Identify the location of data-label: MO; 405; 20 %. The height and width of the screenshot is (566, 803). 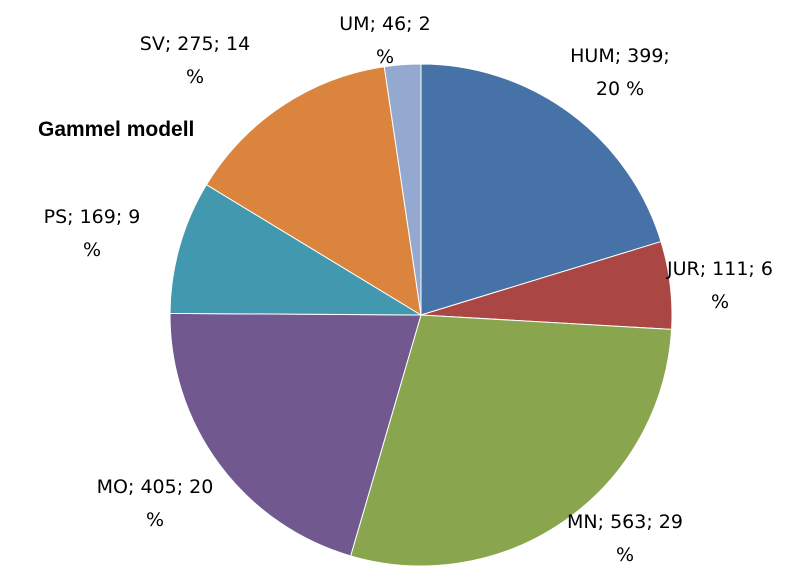
(155, 503).